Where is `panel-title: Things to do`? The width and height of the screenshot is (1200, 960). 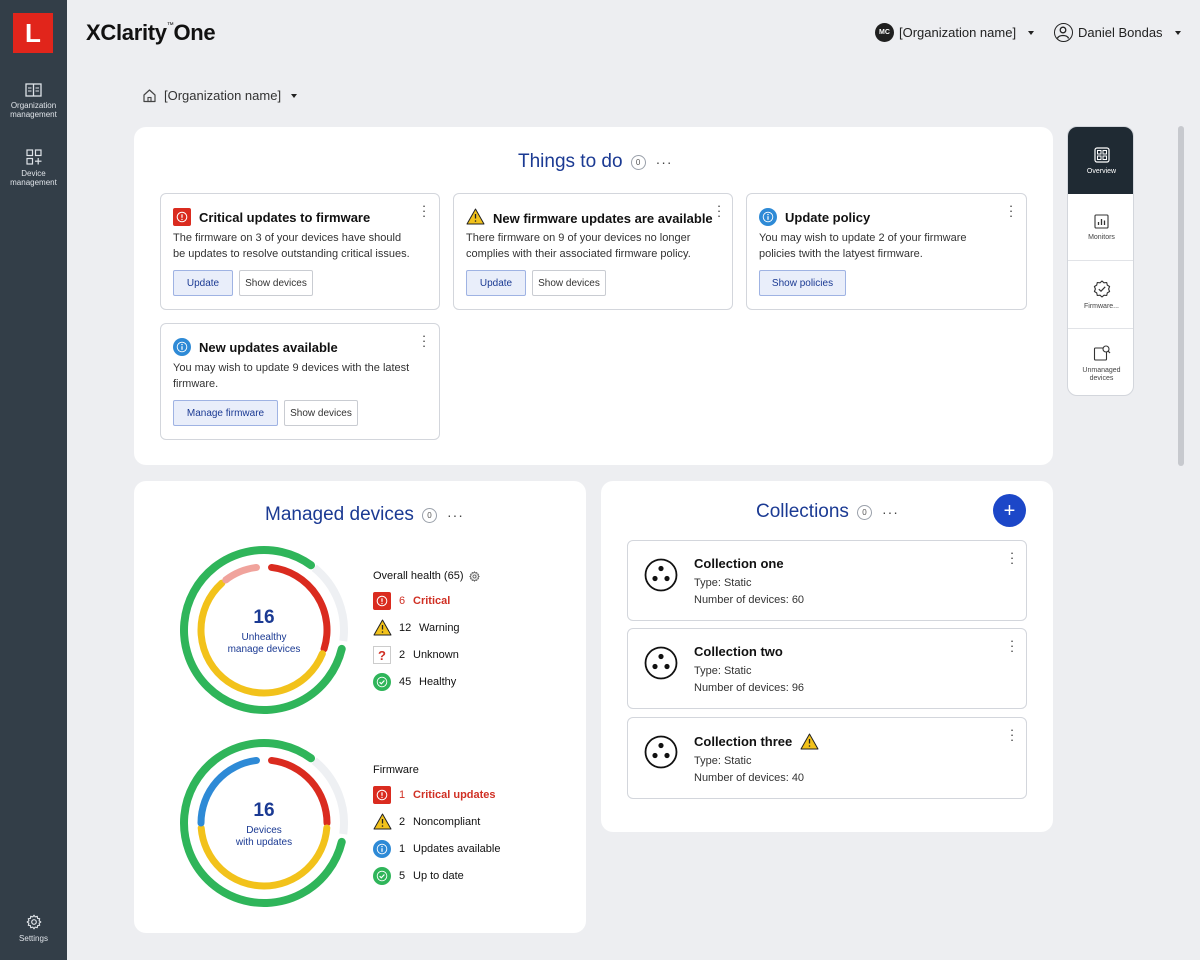
panel-title: Things to do is located at coordinates (570, 161).